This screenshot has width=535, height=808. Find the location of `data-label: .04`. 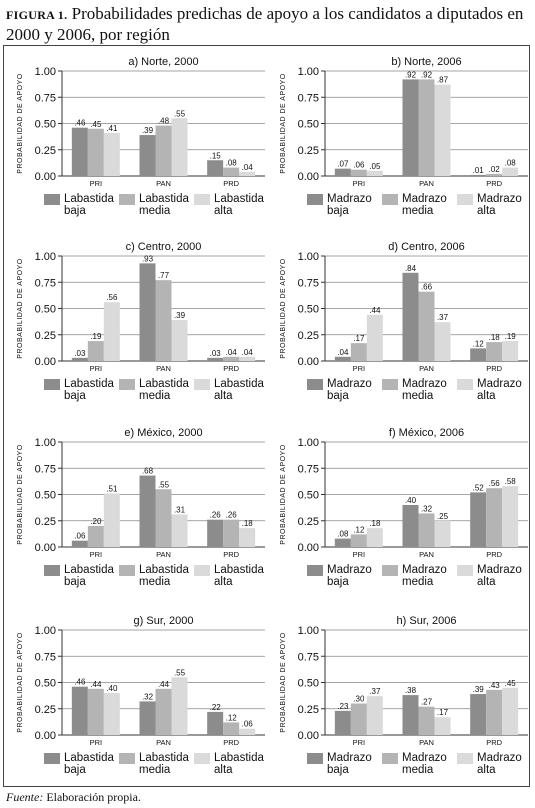

data-label: .04 is located at coordinates (343, 352).